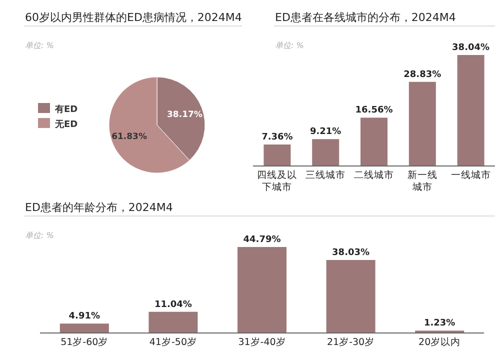 This screenshot has width=503, height=364. I want to click on chart-title: ED患者的年龄分布，2024M4, so click(99, 207).